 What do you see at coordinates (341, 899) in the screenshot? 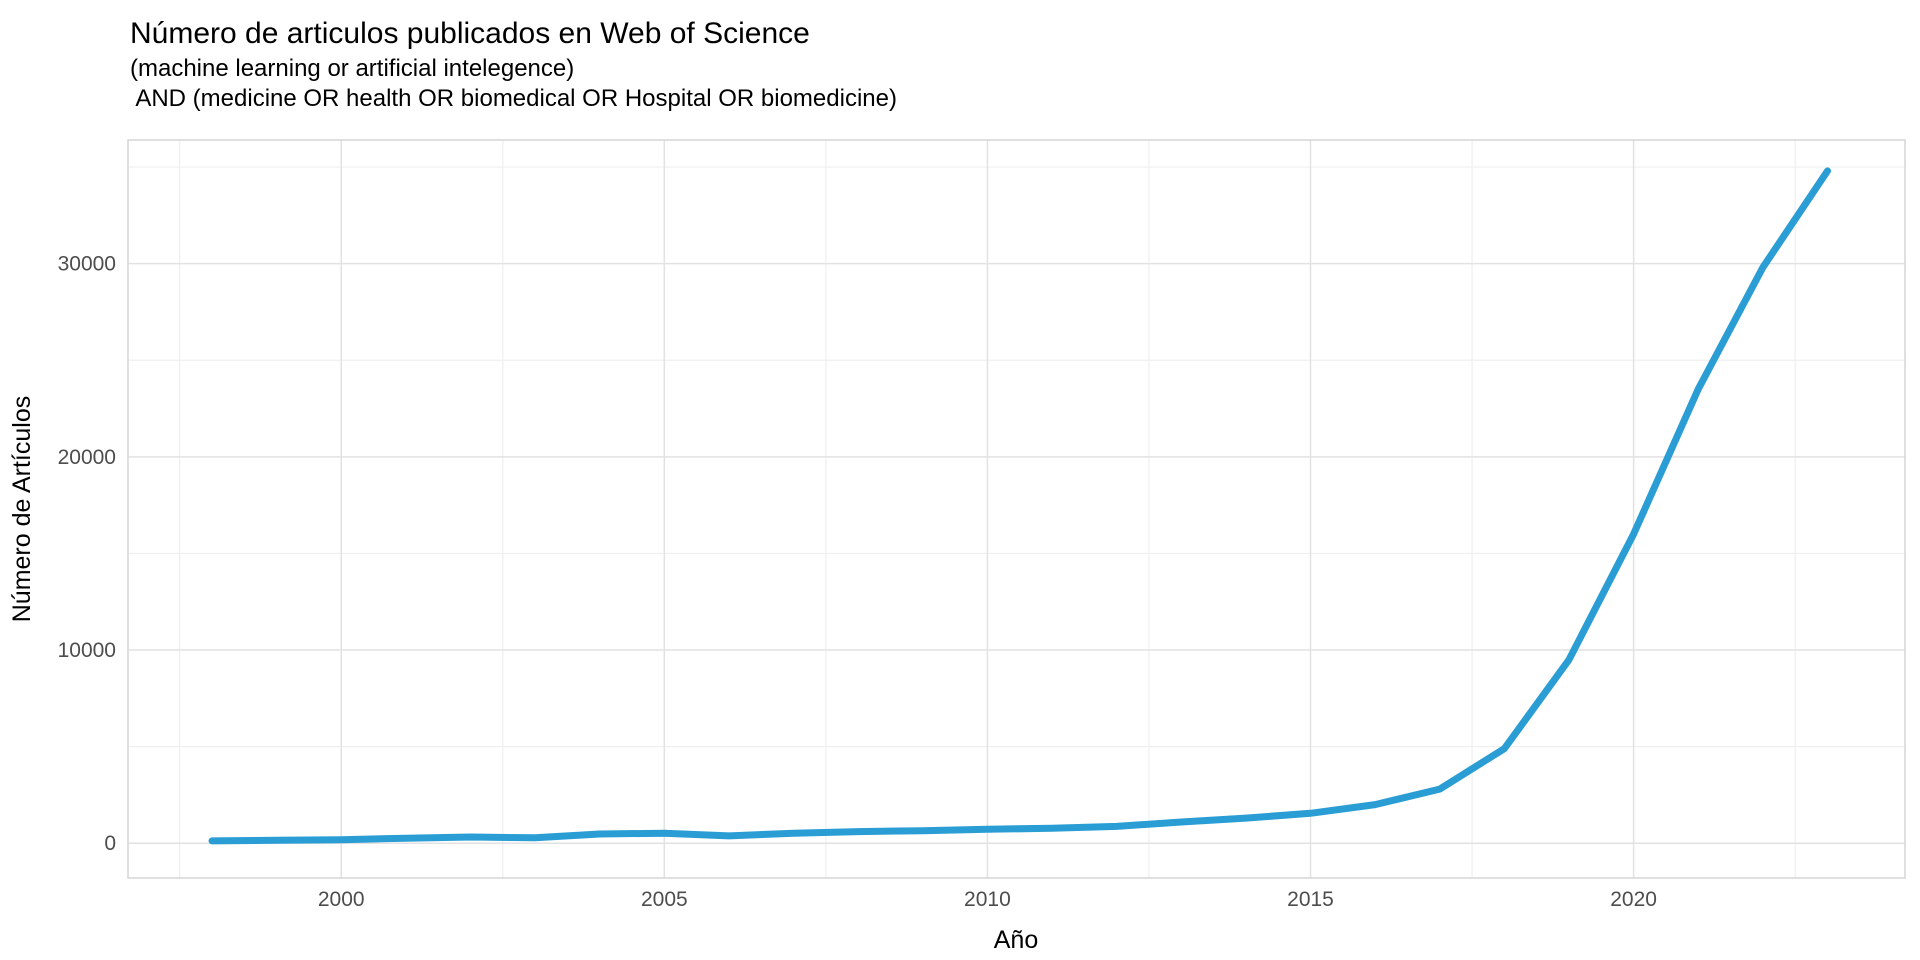
I see `x-tick-label: 2000` at bounding box center [341, 899].